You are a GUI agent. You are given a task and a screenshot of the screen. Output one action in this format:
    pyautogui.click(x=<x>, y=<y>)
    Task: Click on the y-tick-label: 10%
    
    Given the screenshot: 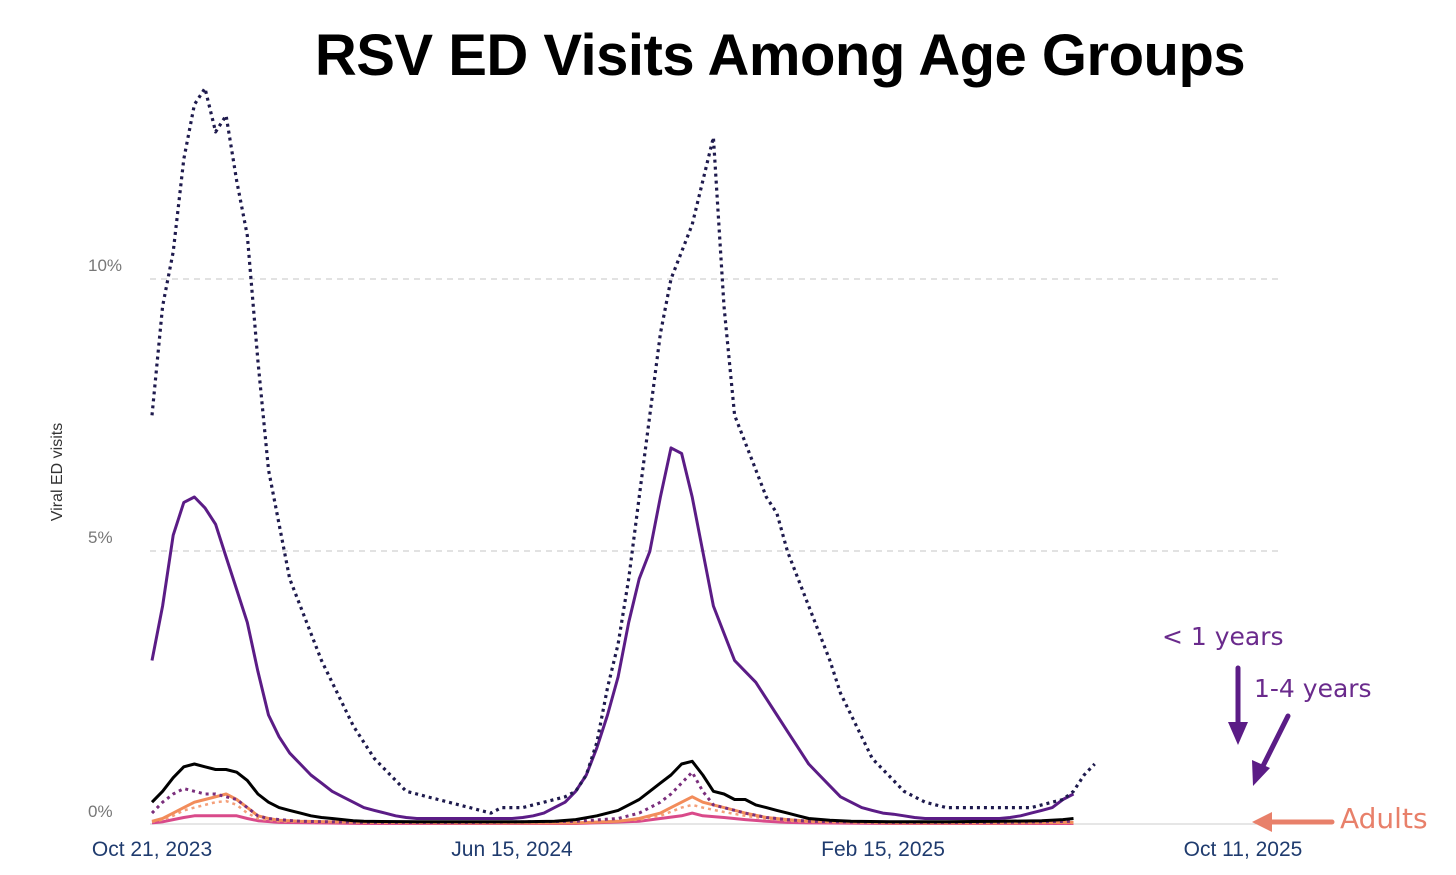 What is the action you would take?
    pyautogui.click(x=105, y=265)
    